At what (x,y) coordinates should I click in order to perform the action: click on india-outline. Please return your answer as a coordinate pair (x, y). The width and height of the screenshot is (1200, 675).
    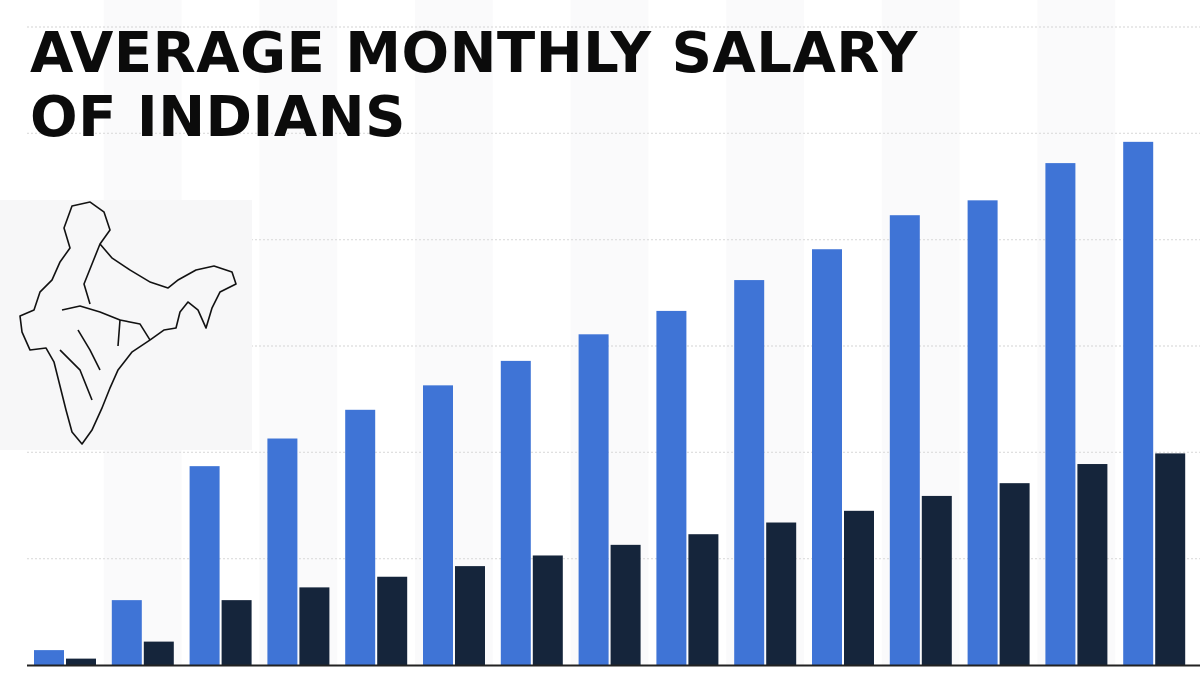
    Looking at the image, I should click on (128, 323).